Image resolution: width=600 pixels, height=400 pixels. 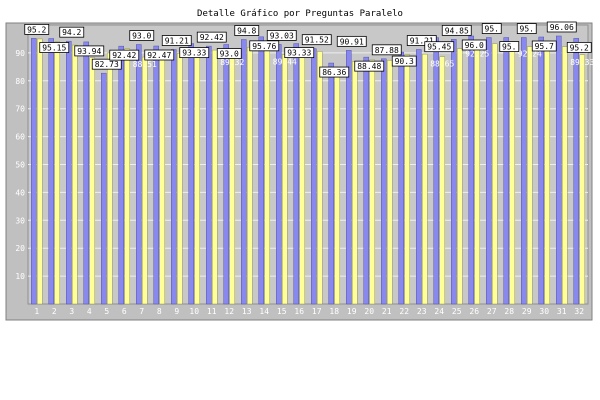 I want to click on data-label-series-2: 89.33, so click(x=582, y=62).